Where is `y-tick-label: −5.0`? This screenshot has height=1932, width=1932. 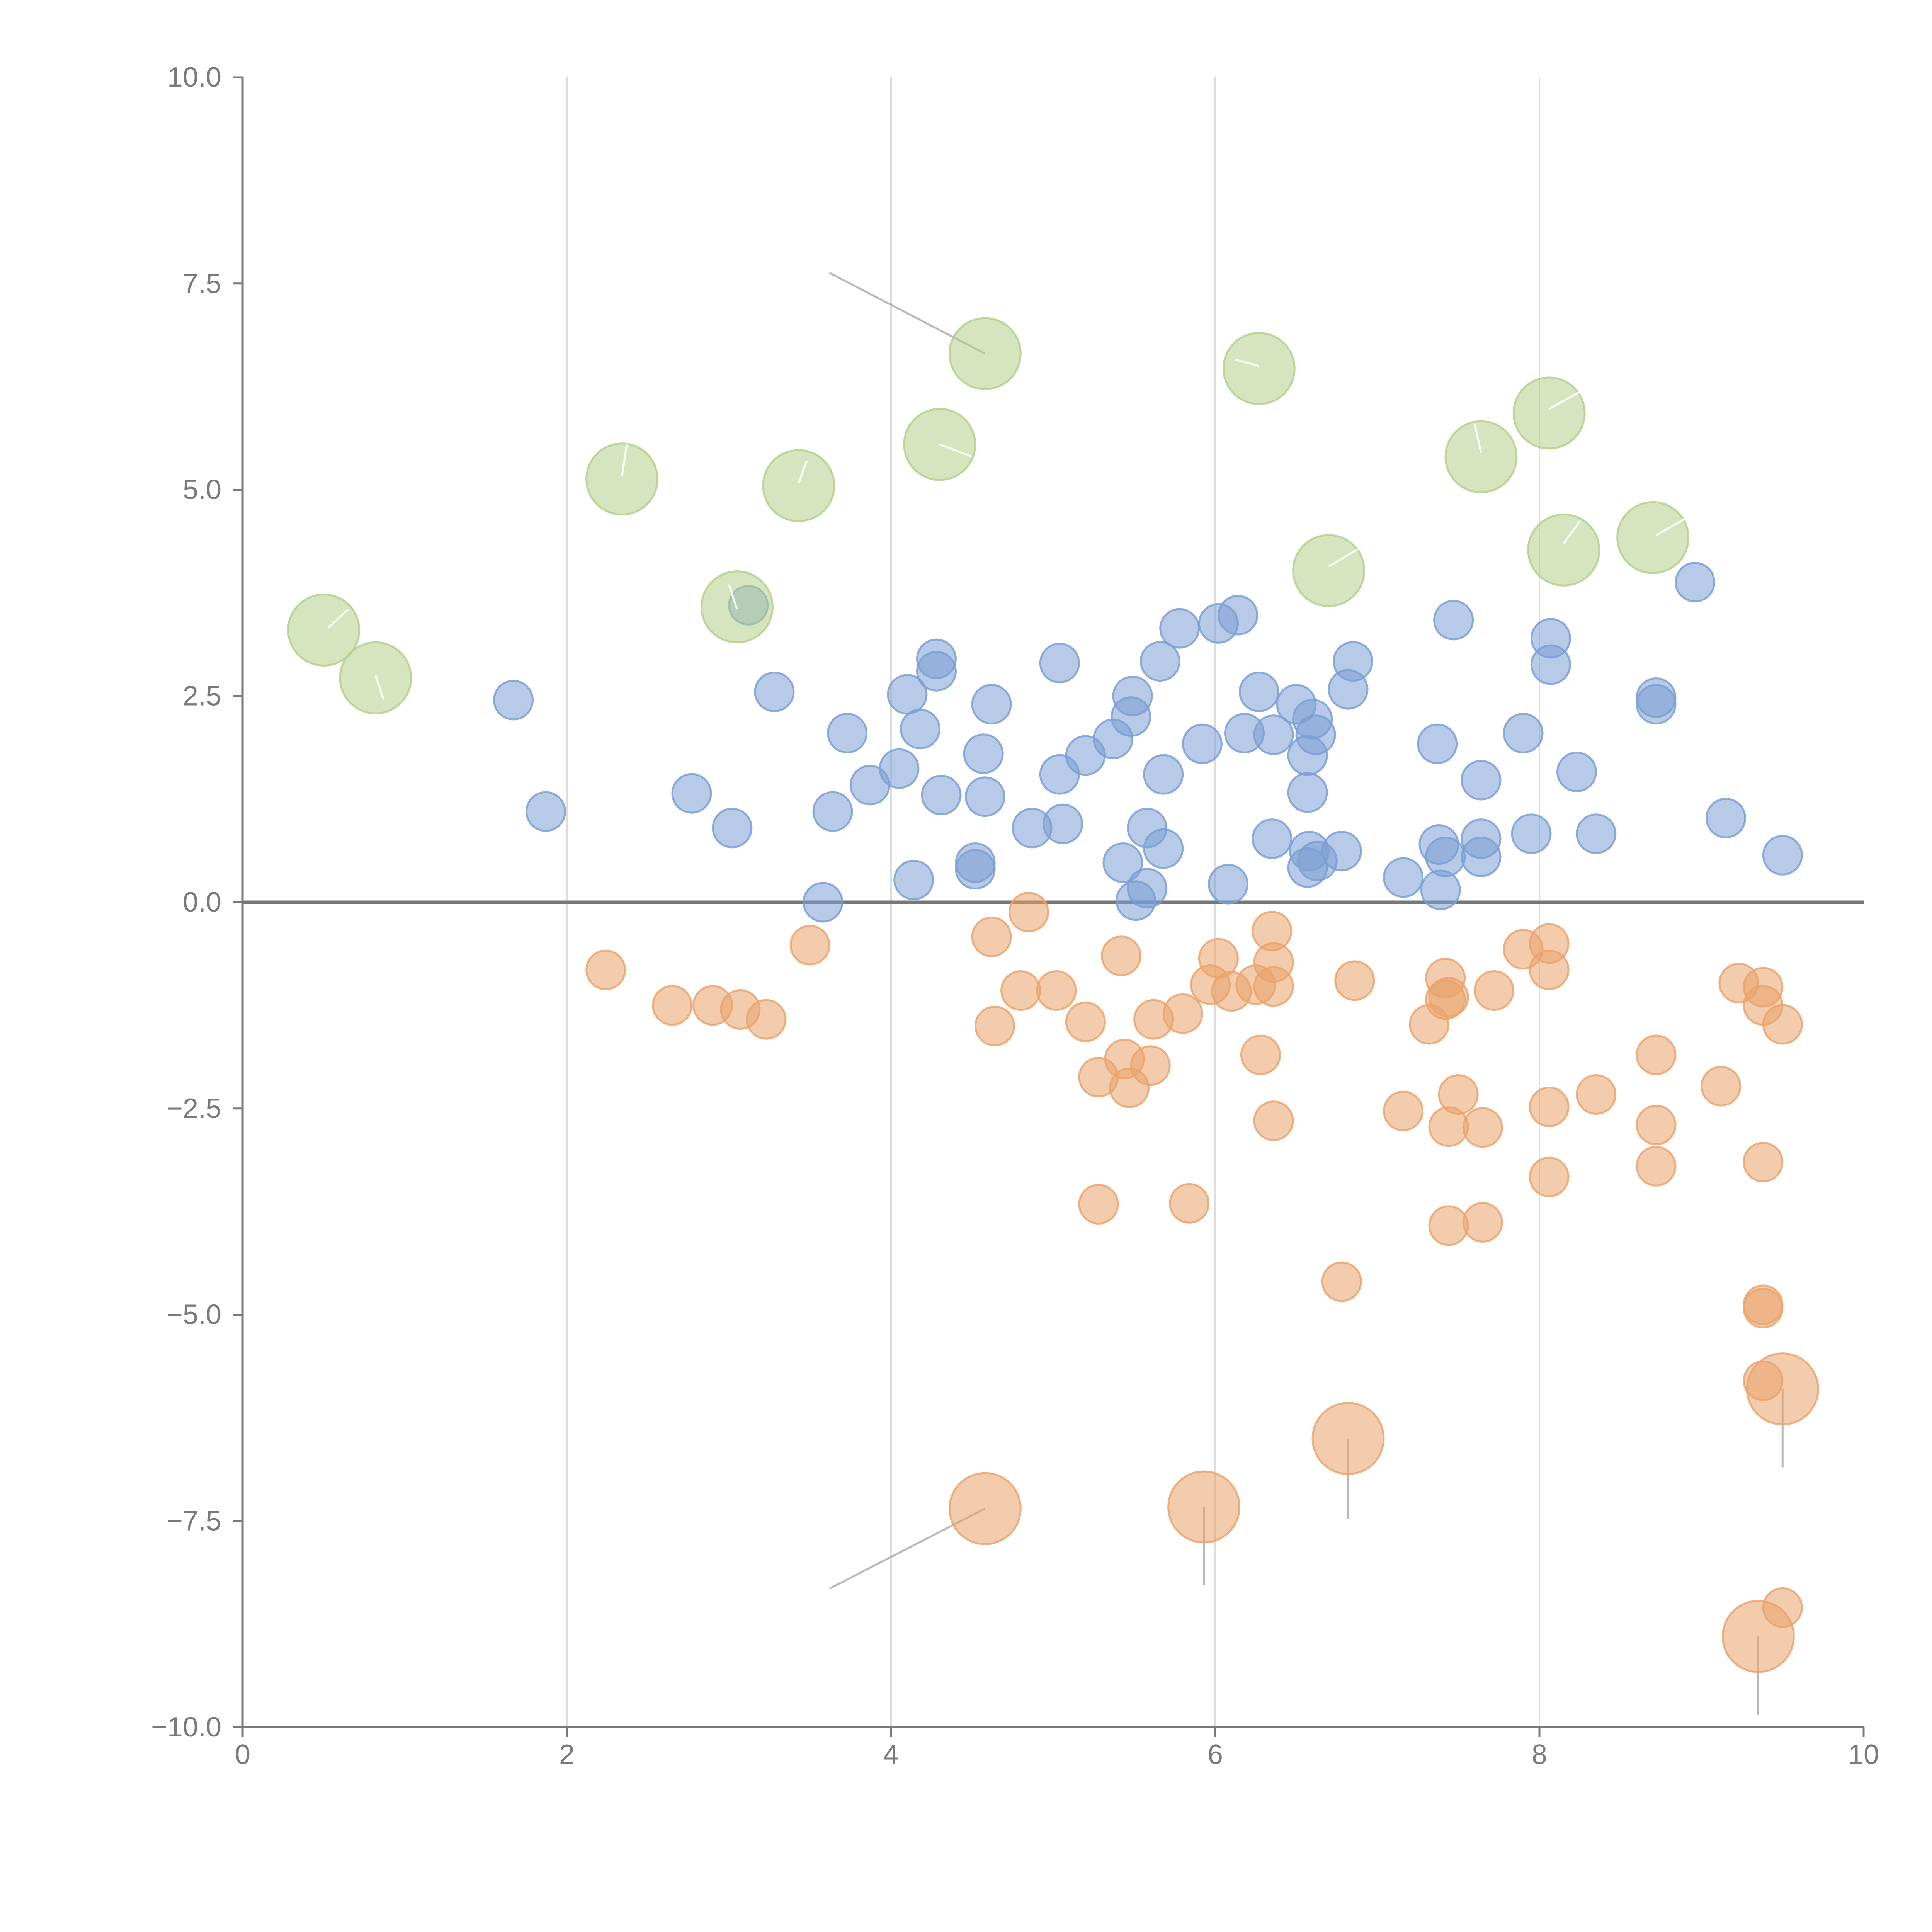 y-tick-label: −5.0 is located at coordinates (194, 1314).